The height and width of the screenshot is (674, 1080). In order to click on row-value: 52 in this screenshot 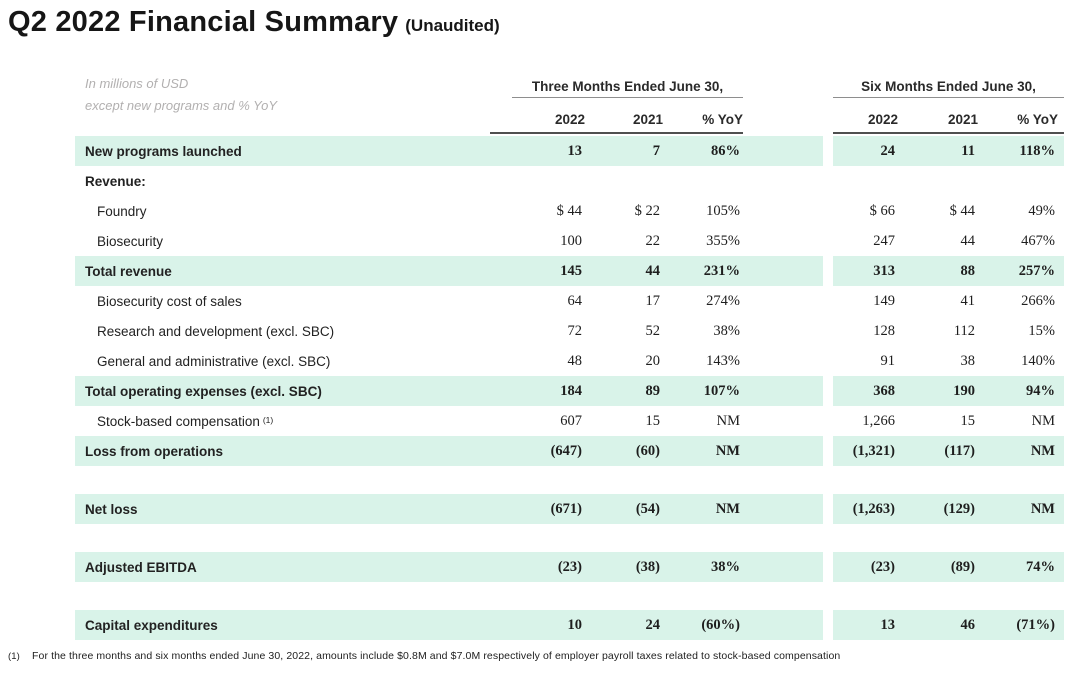, I will do `click(653, 330)`.